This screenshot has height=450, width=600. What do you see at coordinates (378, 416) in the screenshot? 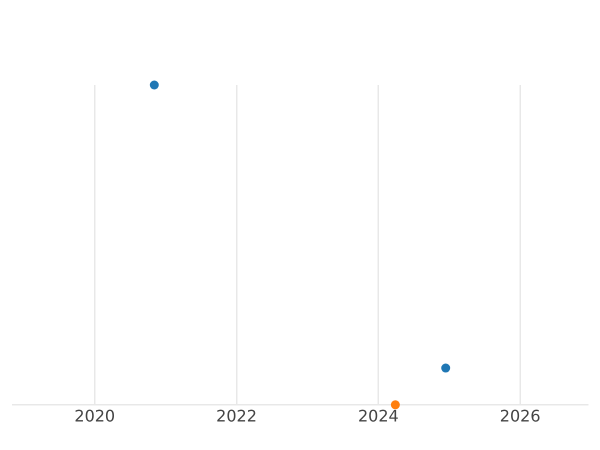
I see `x-tick-label: 2024` at bounding box center [378, 416].